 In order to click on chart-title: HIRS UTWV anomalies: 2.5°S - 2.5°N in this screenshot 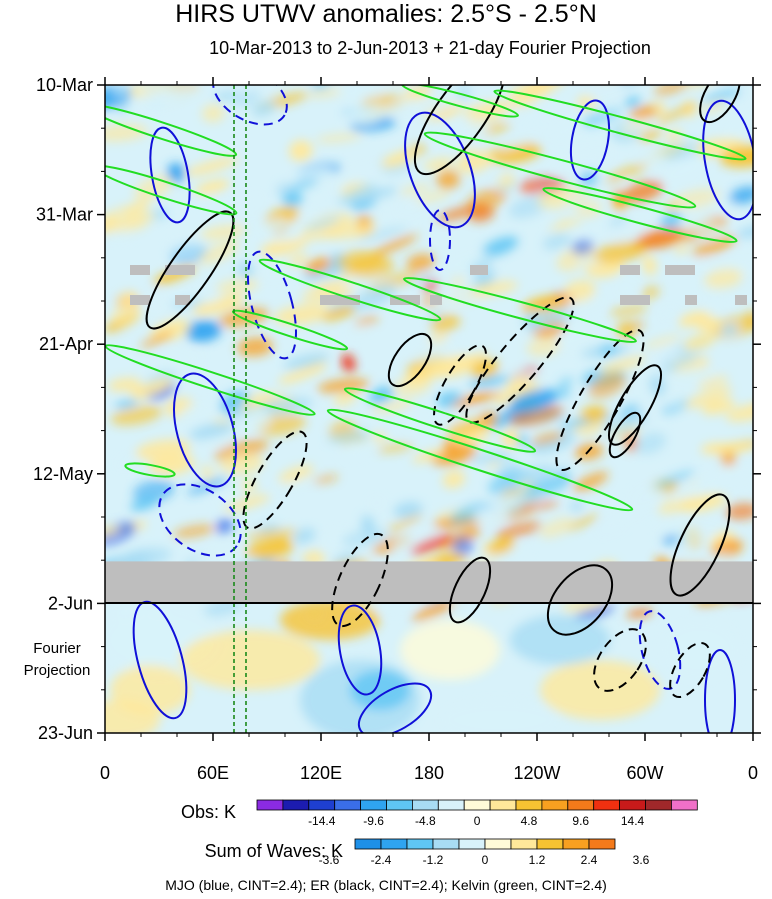, I will do `click(386, 14)`.